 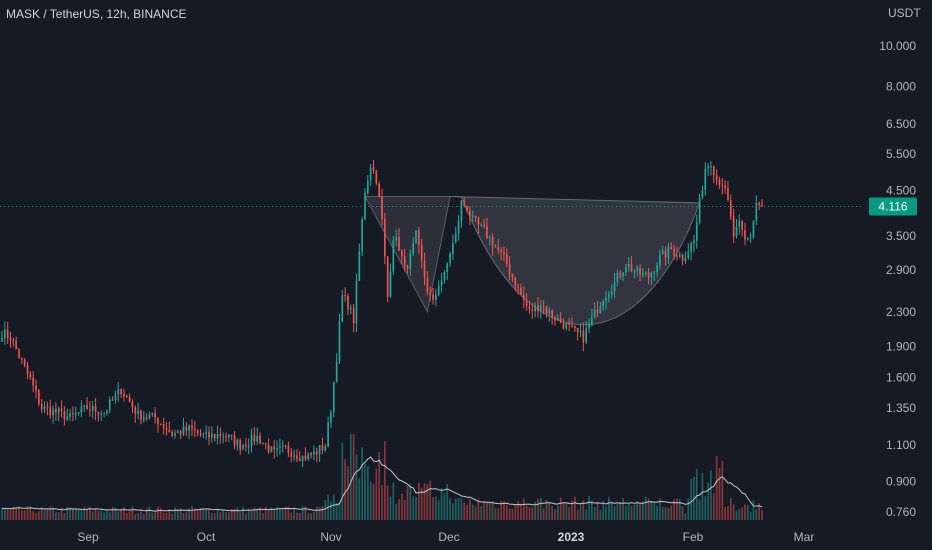 I want to click on chart-title: MASK / TetherUS, 12h, BINANCE, so click(x=96, y=14).